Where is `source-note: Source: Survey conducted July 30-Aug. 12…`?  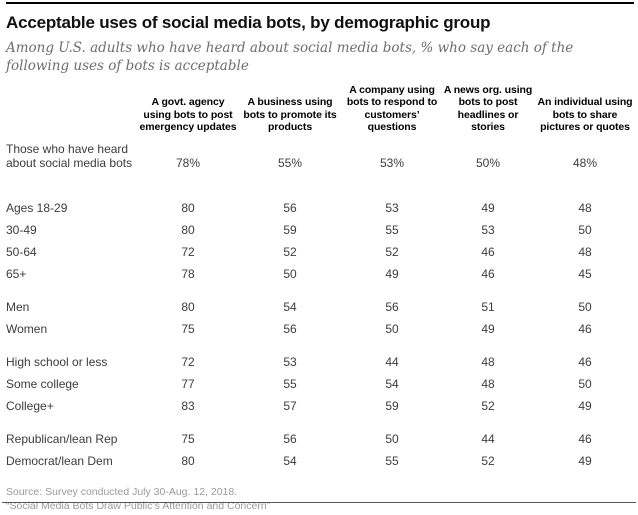 source-note: Source: Survey conducted July 30-Aug. 12… is located at coordinates (122, 491).